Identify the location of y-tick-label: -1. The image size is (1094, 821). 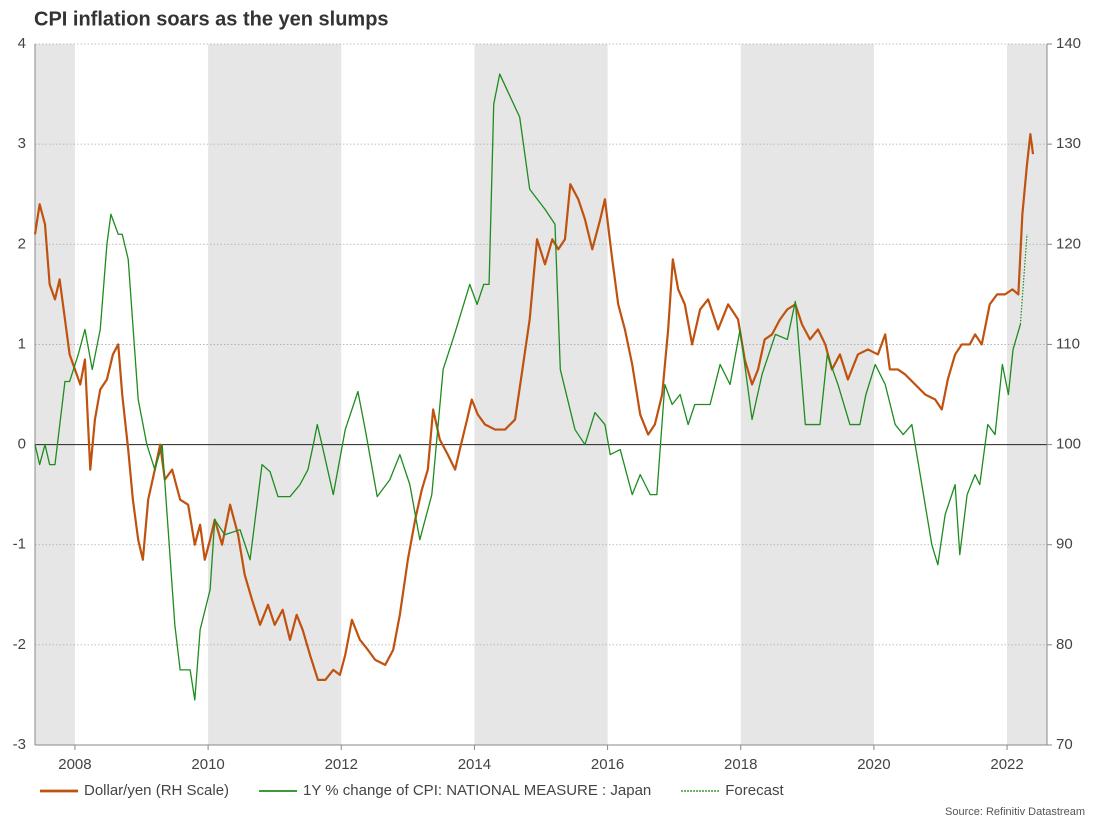
(19, 544).